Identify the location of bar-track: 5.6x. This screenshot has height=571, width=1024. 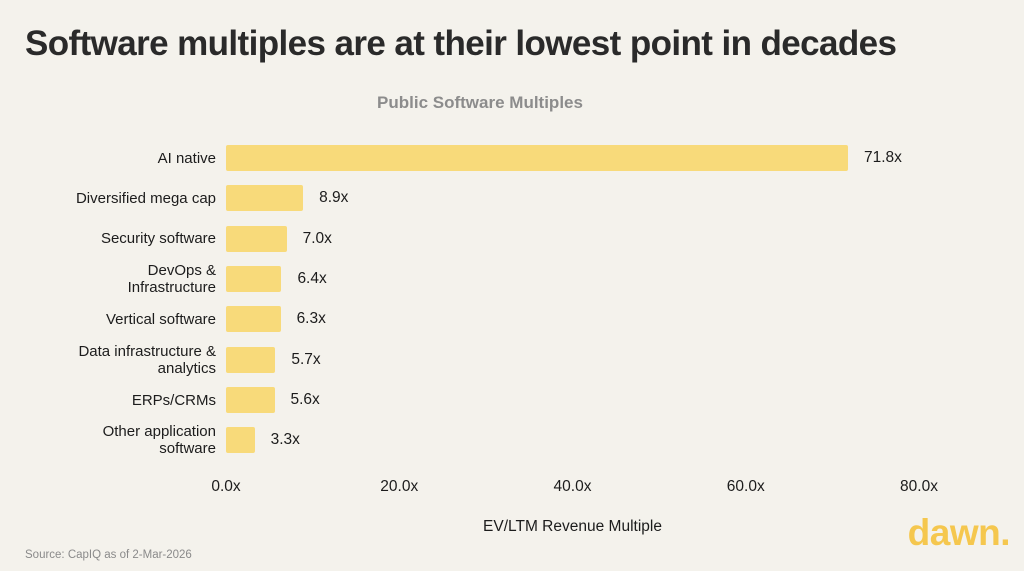
(572, 400).